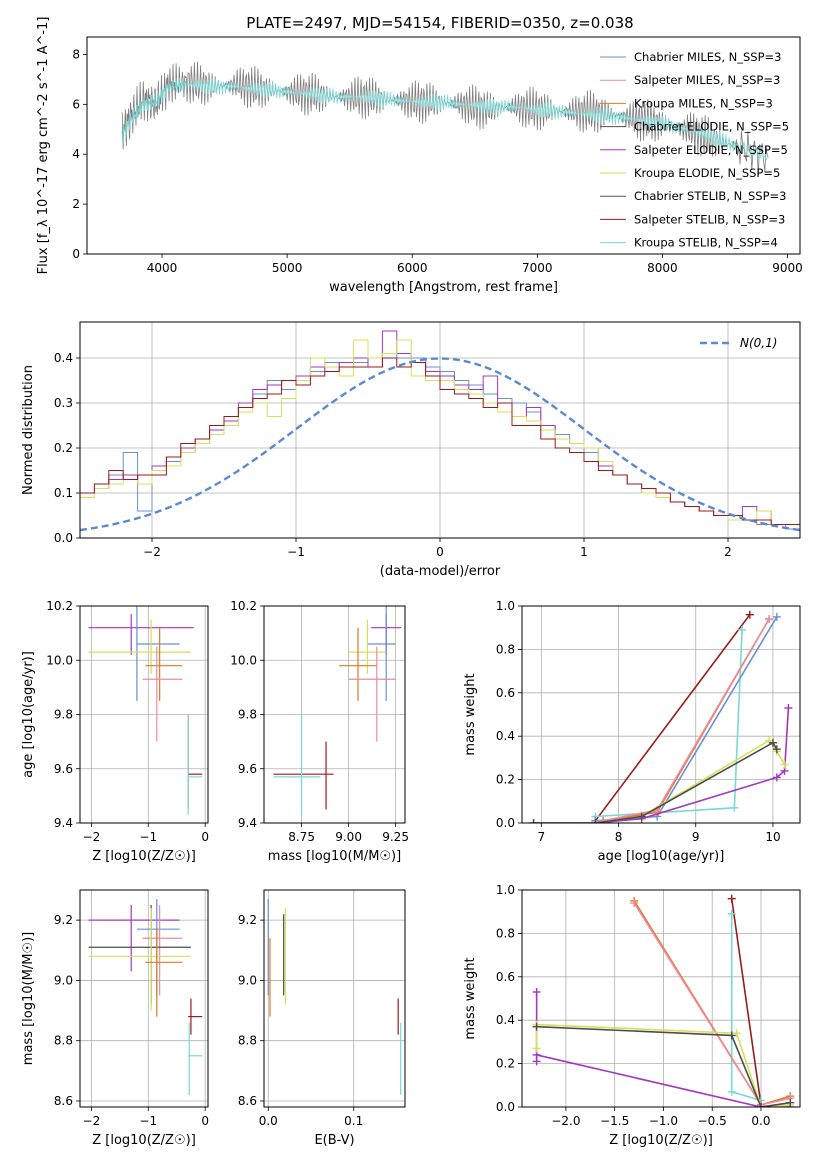  I want to click on legend-label: Chabrier STELIB, N_SSP=3, so click(710, 196).